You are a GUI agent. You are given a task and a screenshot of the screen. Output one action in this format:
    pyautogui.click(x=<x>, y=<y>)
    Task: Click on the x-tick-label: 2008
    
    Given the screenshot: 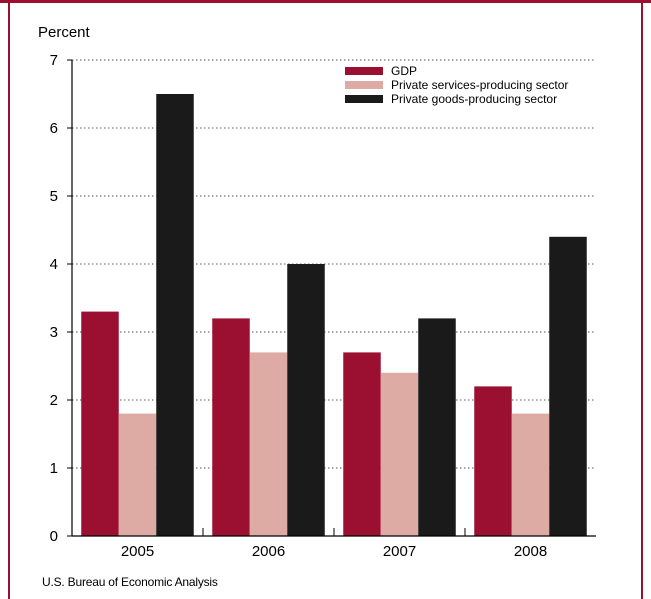 What is the action you would take?
    pyautogui.click(x=530, y=551)
    